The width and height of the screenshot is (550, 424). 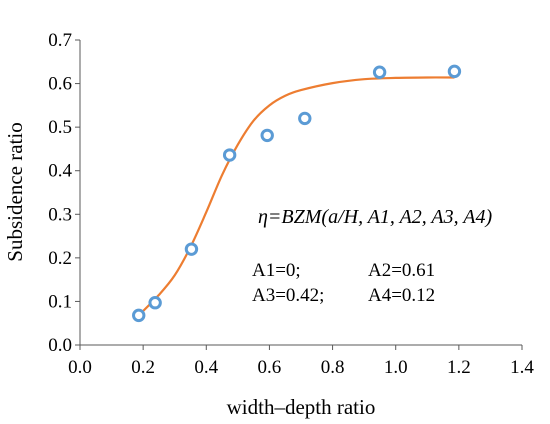 What do you see at coordinates (301, 361) in the screenshot?
I see `x-axis-ticks: 0.0 0.2 0.4 0.6 0.8 1.0 1.2 1.4` at bounding box center [301, 361].